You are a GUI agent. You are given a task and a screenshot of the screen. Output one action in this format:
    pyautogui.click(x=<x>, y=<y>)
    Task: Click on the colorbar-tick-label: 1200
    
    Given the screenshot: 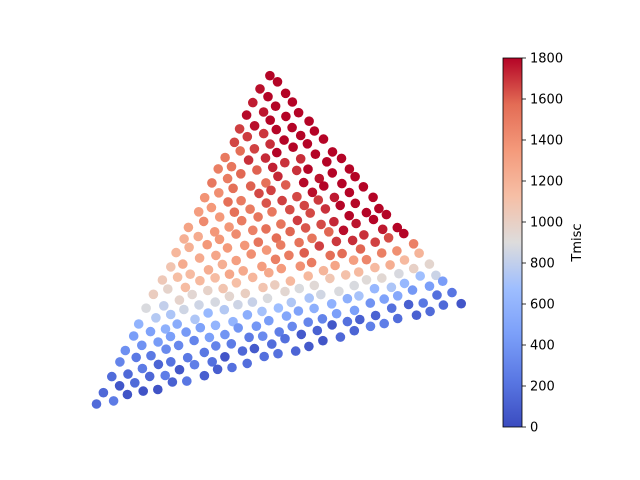 What is the action you would take?
    pyautogui.click(x=546, y=182)
    